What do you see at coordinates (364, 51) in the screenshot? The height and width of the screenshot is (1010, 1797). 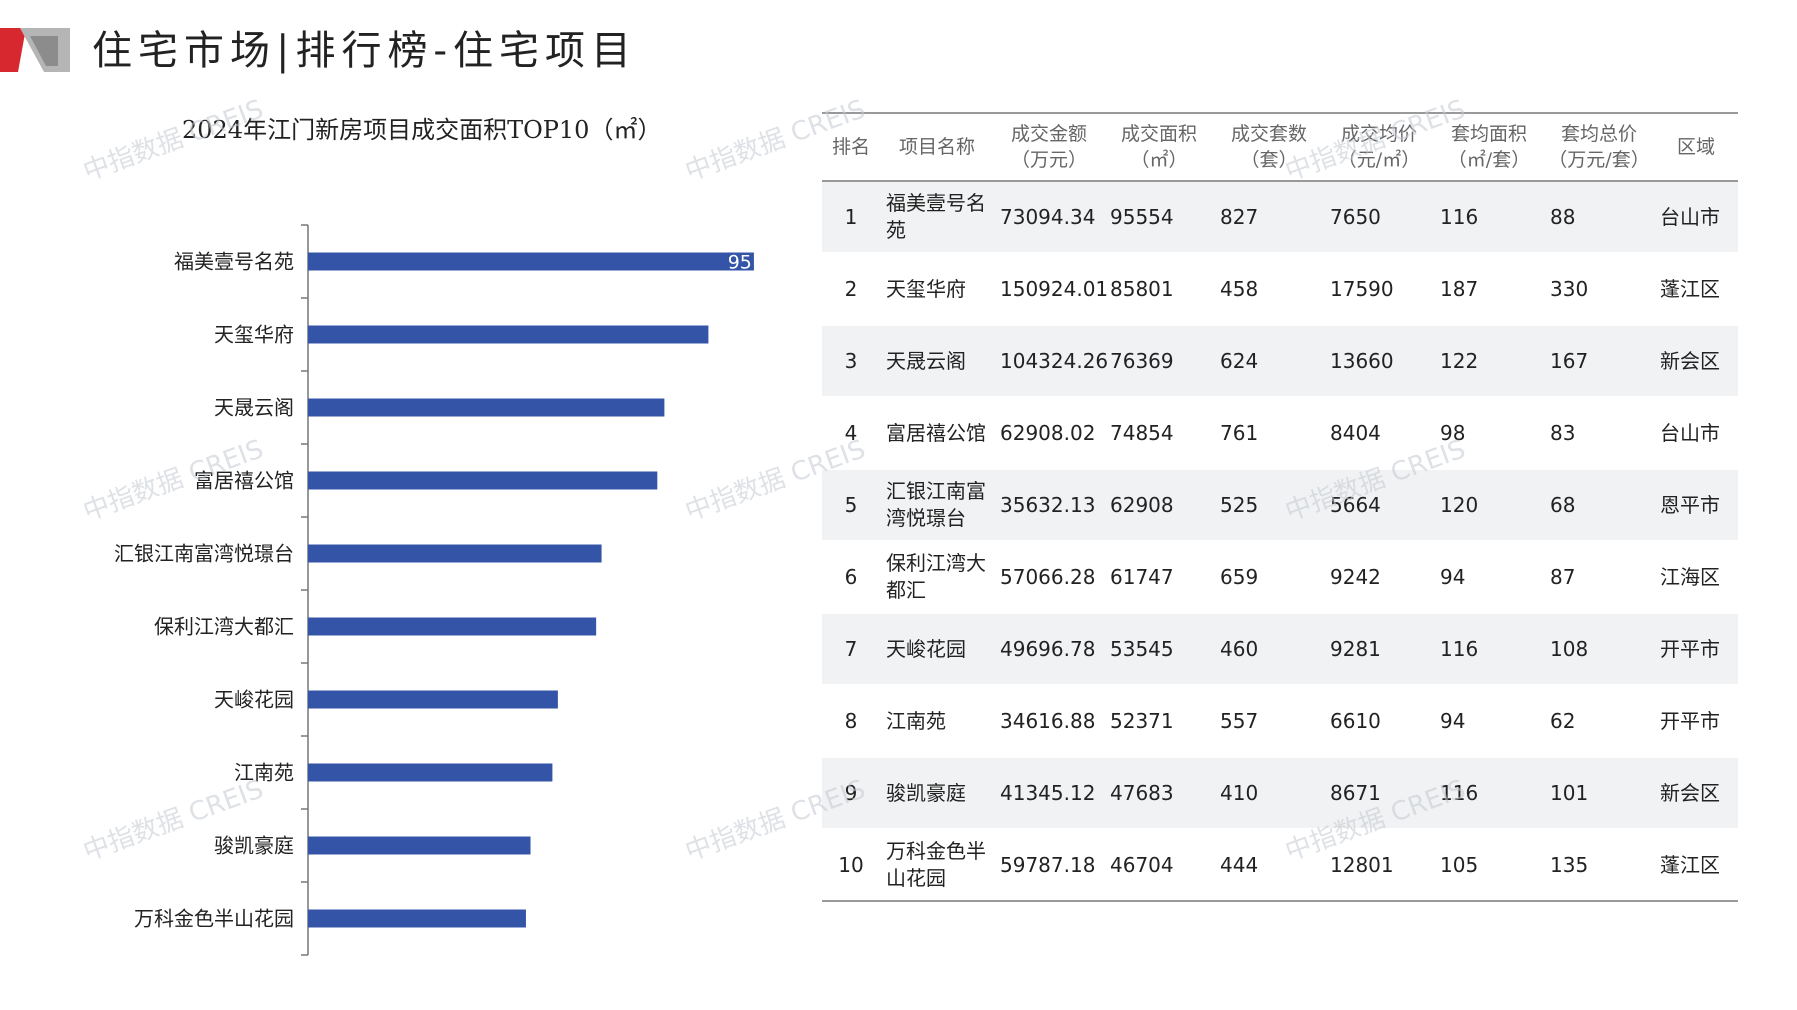 I see `page-title: 住宅市场|排行榜-住宅项目` at bounding box center [364, 51].